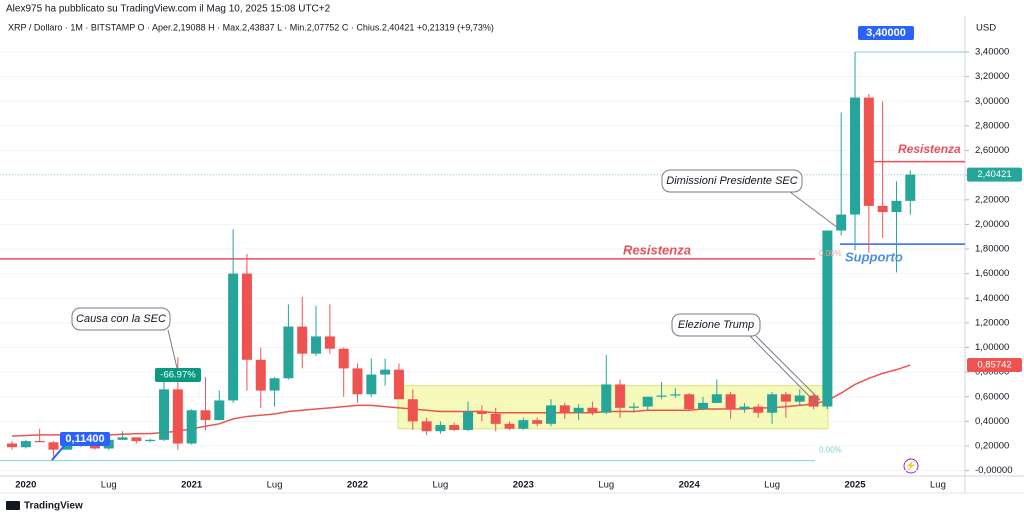  Describe the element at coordinates (992, 322) in the screenshot. I see `y-tick-label: 1,20000` at that location.